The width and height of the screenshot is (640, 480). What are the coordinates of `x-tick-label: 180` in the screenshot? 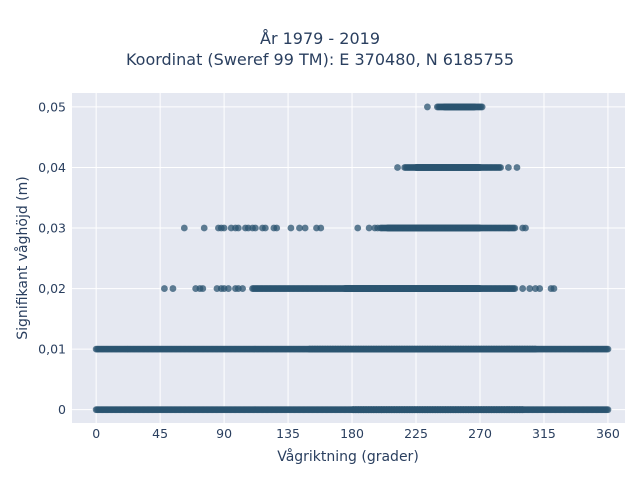 It's located at (352, 433).